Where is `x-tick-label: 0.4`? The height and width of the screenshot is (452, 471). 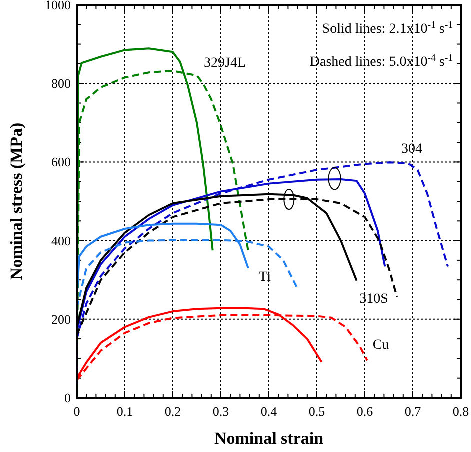
x-tick-label: 0.4 is located at coordinates (269, 411).